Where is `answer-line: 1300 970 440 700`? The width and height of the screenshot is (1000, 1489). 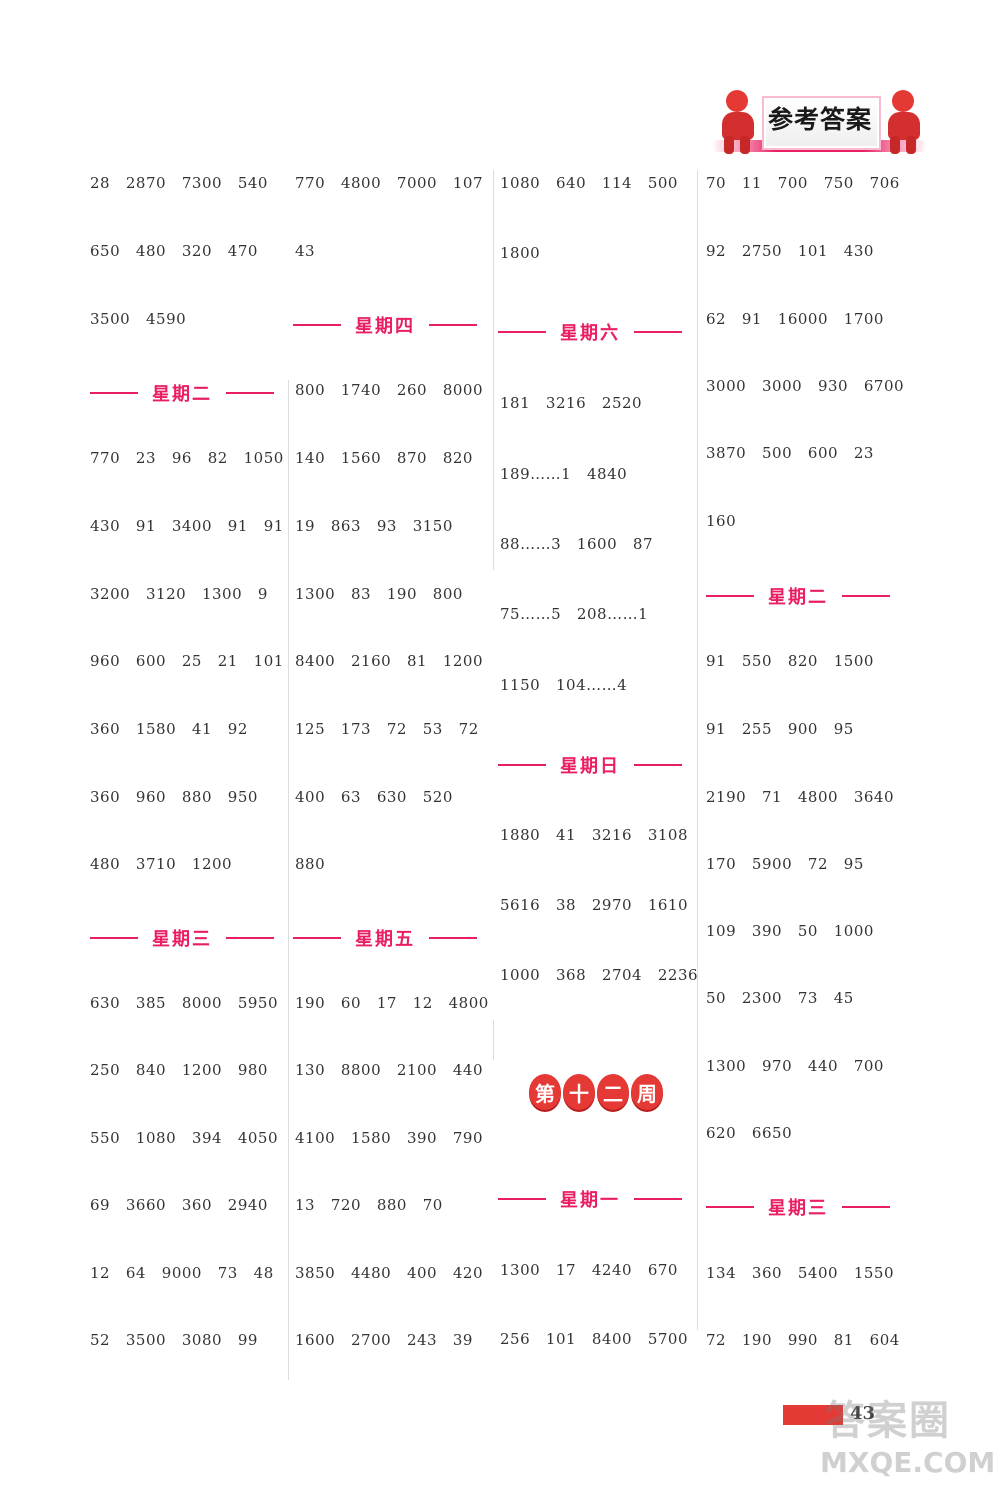 answer-line: 1300 970 440 700 is located at coordinates (795, 1066).